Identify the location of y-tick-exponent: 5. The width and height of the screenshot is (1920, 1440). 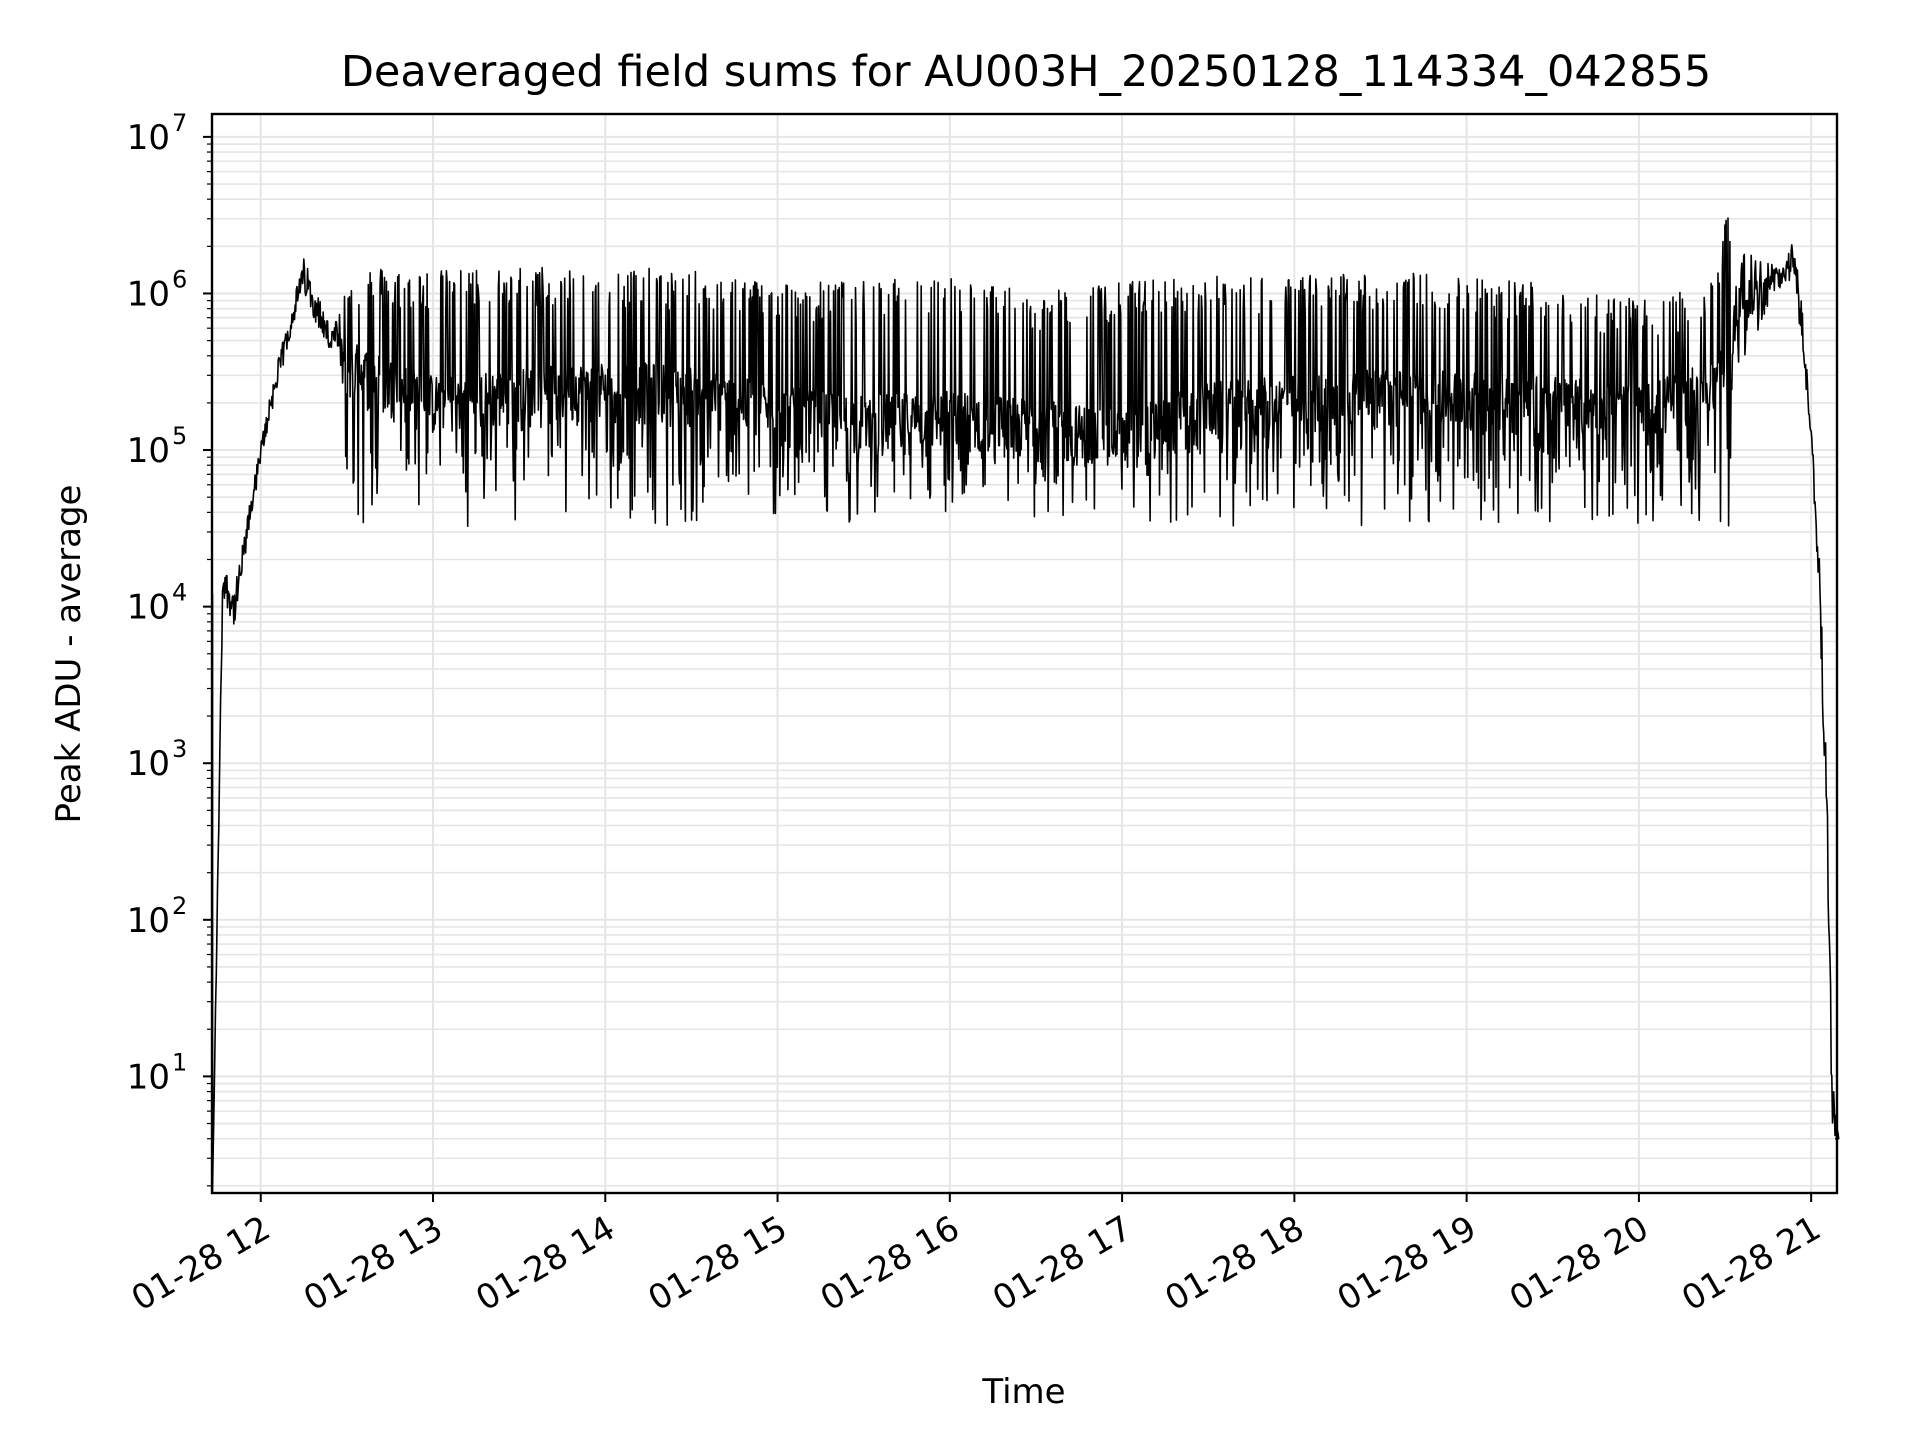
(179, 436).